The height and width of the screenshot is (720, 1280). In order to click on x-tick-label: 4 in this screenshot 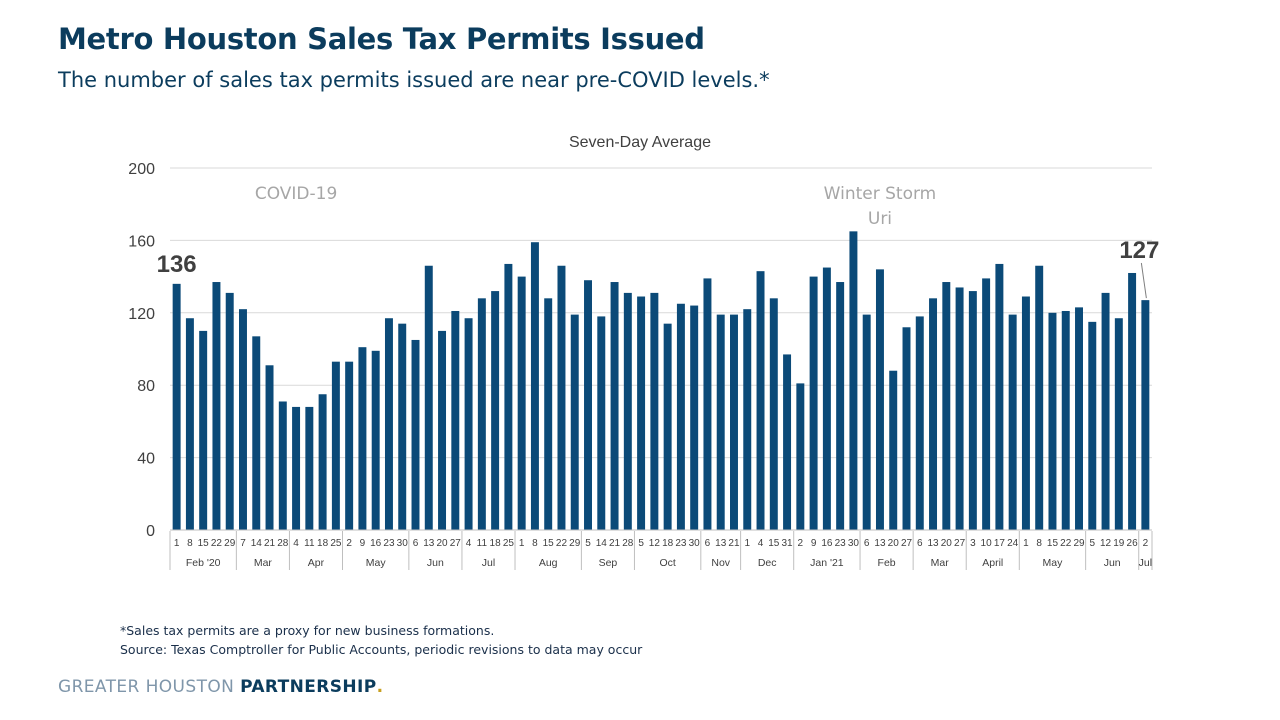, I will do `click(761, 543)`.